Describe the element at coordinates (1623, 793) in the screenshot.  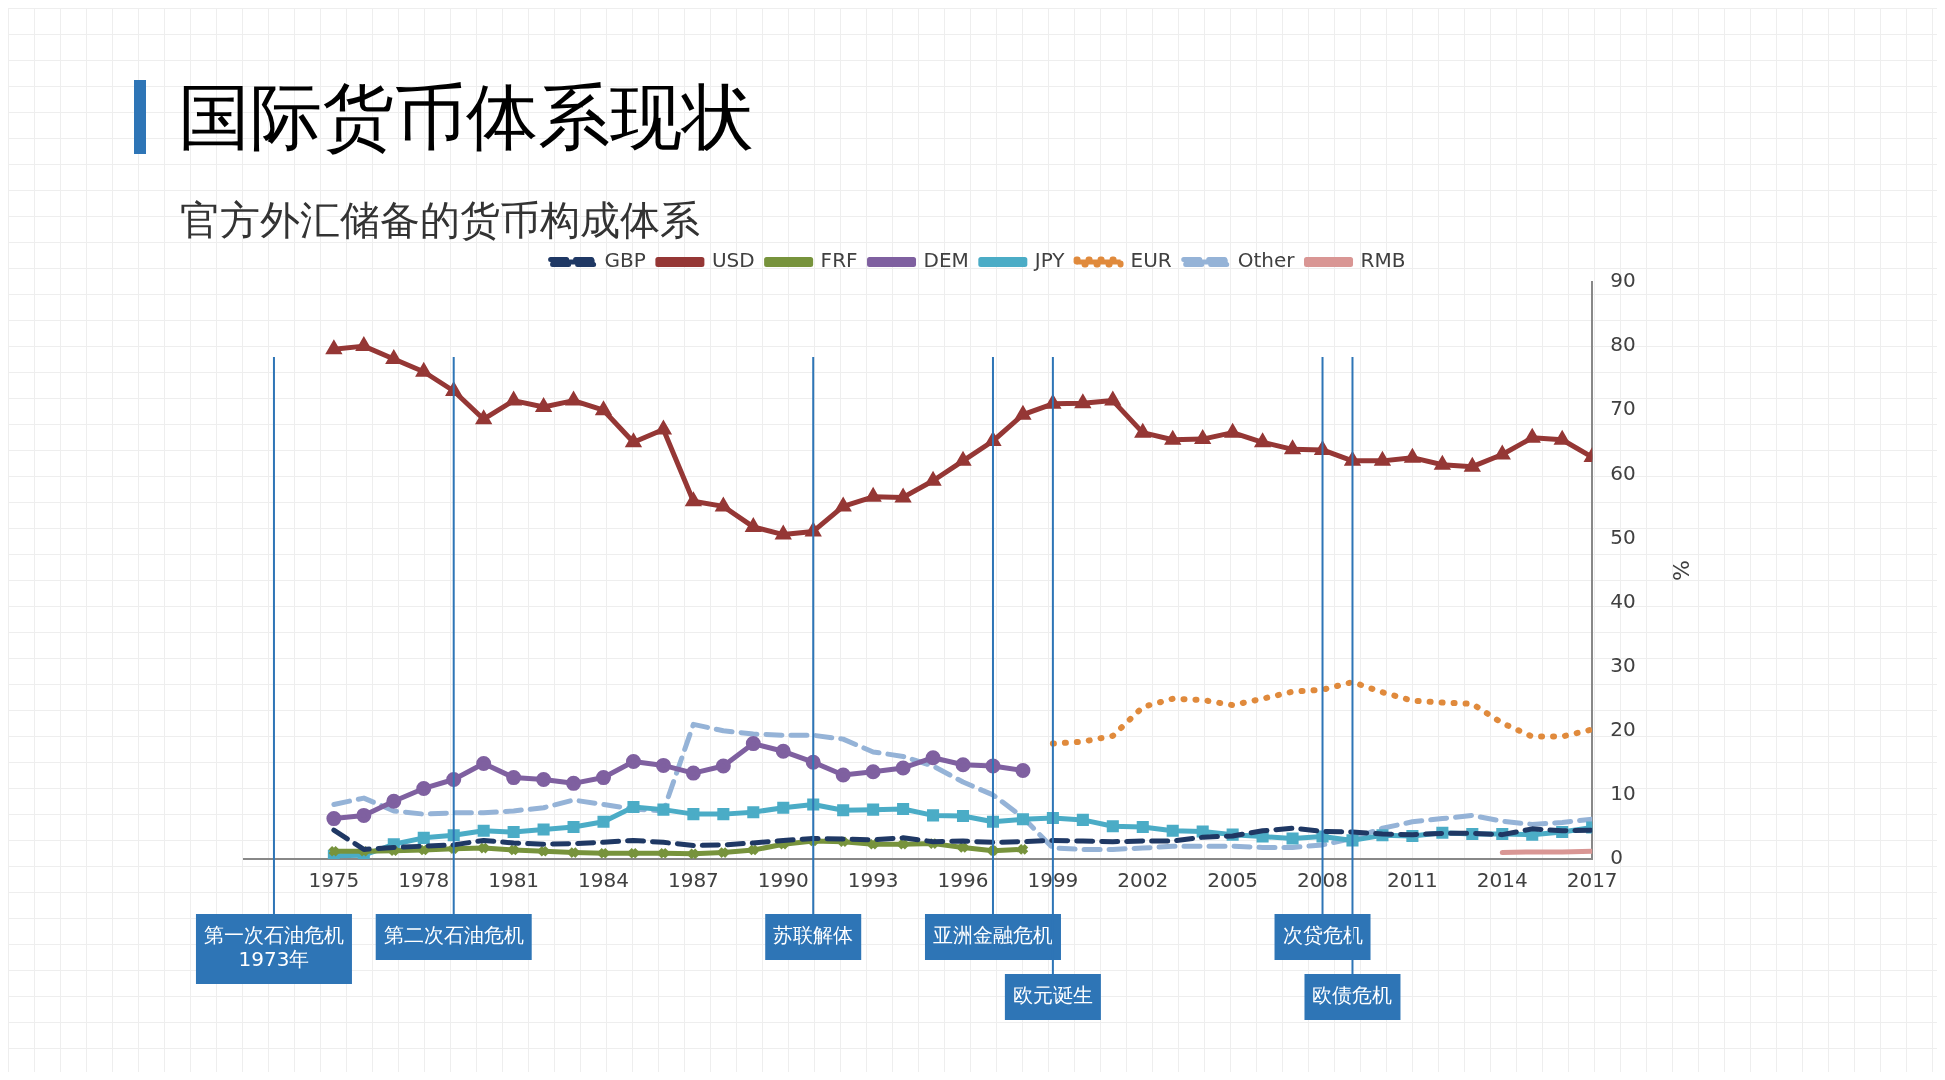
I see `y-tick-label: 10` at that location.